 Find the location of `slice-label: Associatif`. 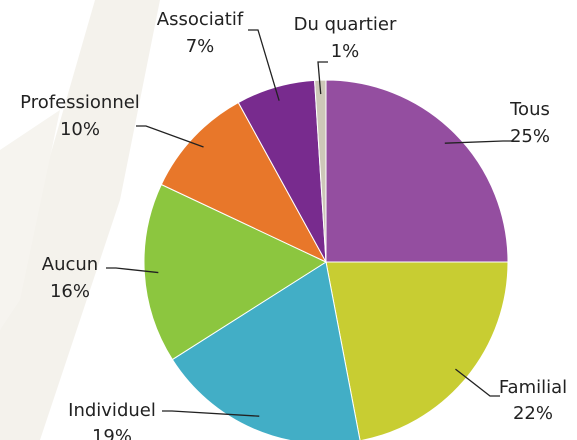

slice-label: Associatif is located at coordinates (200, 19).